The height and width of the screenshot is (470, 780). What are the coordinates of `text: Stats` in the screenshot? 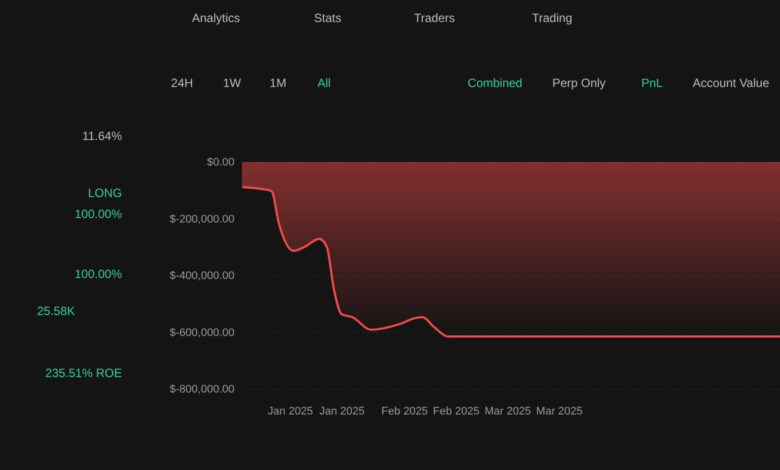 It's located at (328, 18).